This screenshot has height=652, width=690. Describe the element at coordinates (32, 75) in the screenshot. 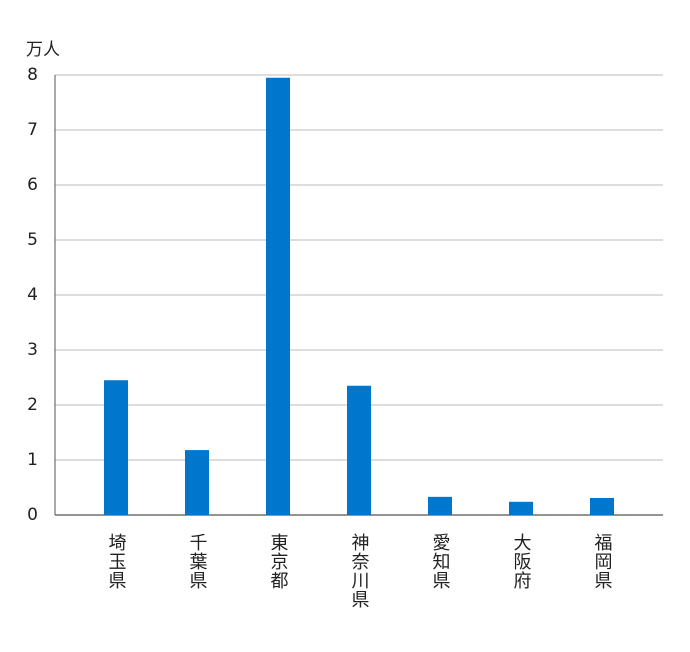

I see `y-tick-label: 8` at that location.